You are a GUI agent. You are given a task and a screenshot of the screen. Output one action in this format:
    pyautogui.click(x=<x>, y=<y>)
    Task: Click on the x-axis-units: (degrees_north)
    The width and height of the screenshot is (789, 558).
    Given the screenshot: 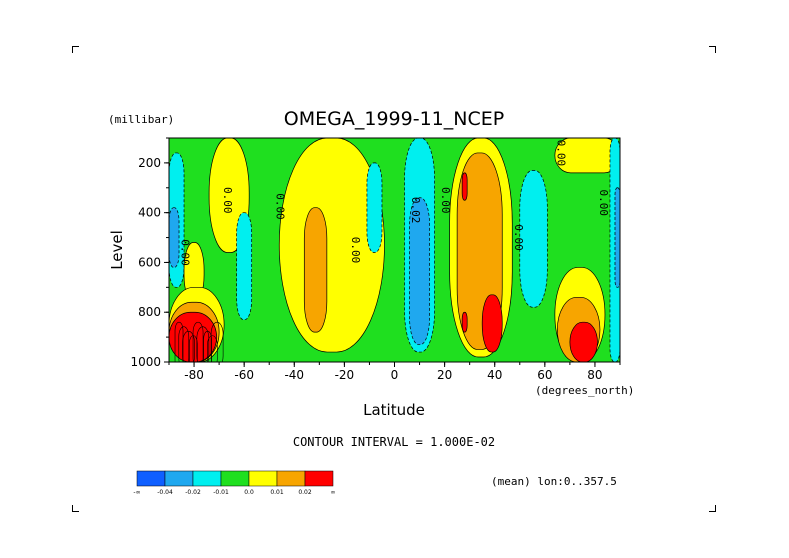 What is the action you would take?
    pyautogui.click(x=584, y=390)
    